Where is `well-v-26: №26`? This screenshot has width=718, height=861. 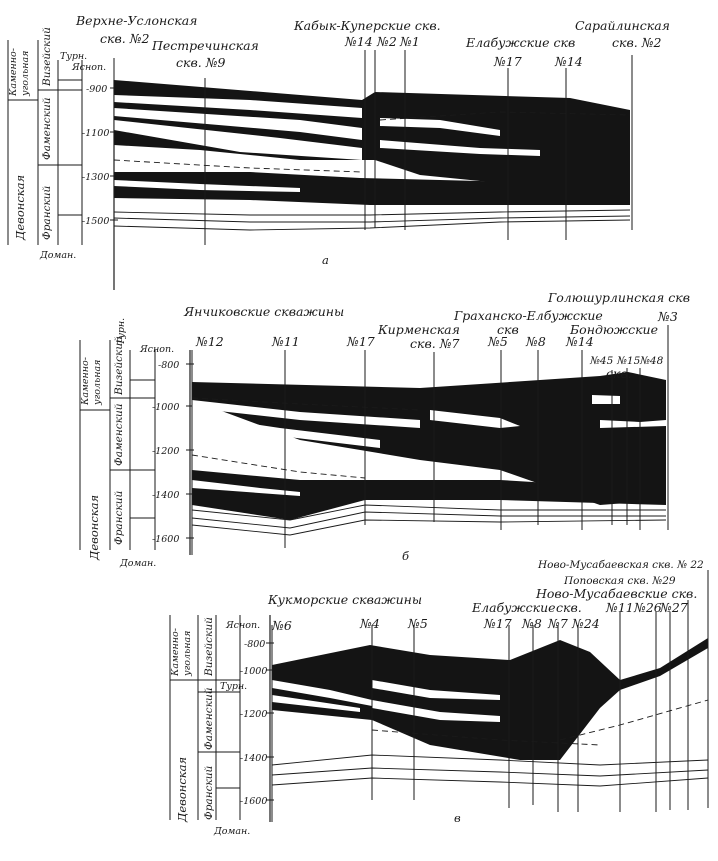
well-v-26: №26 is located at coordinates (647, 607).